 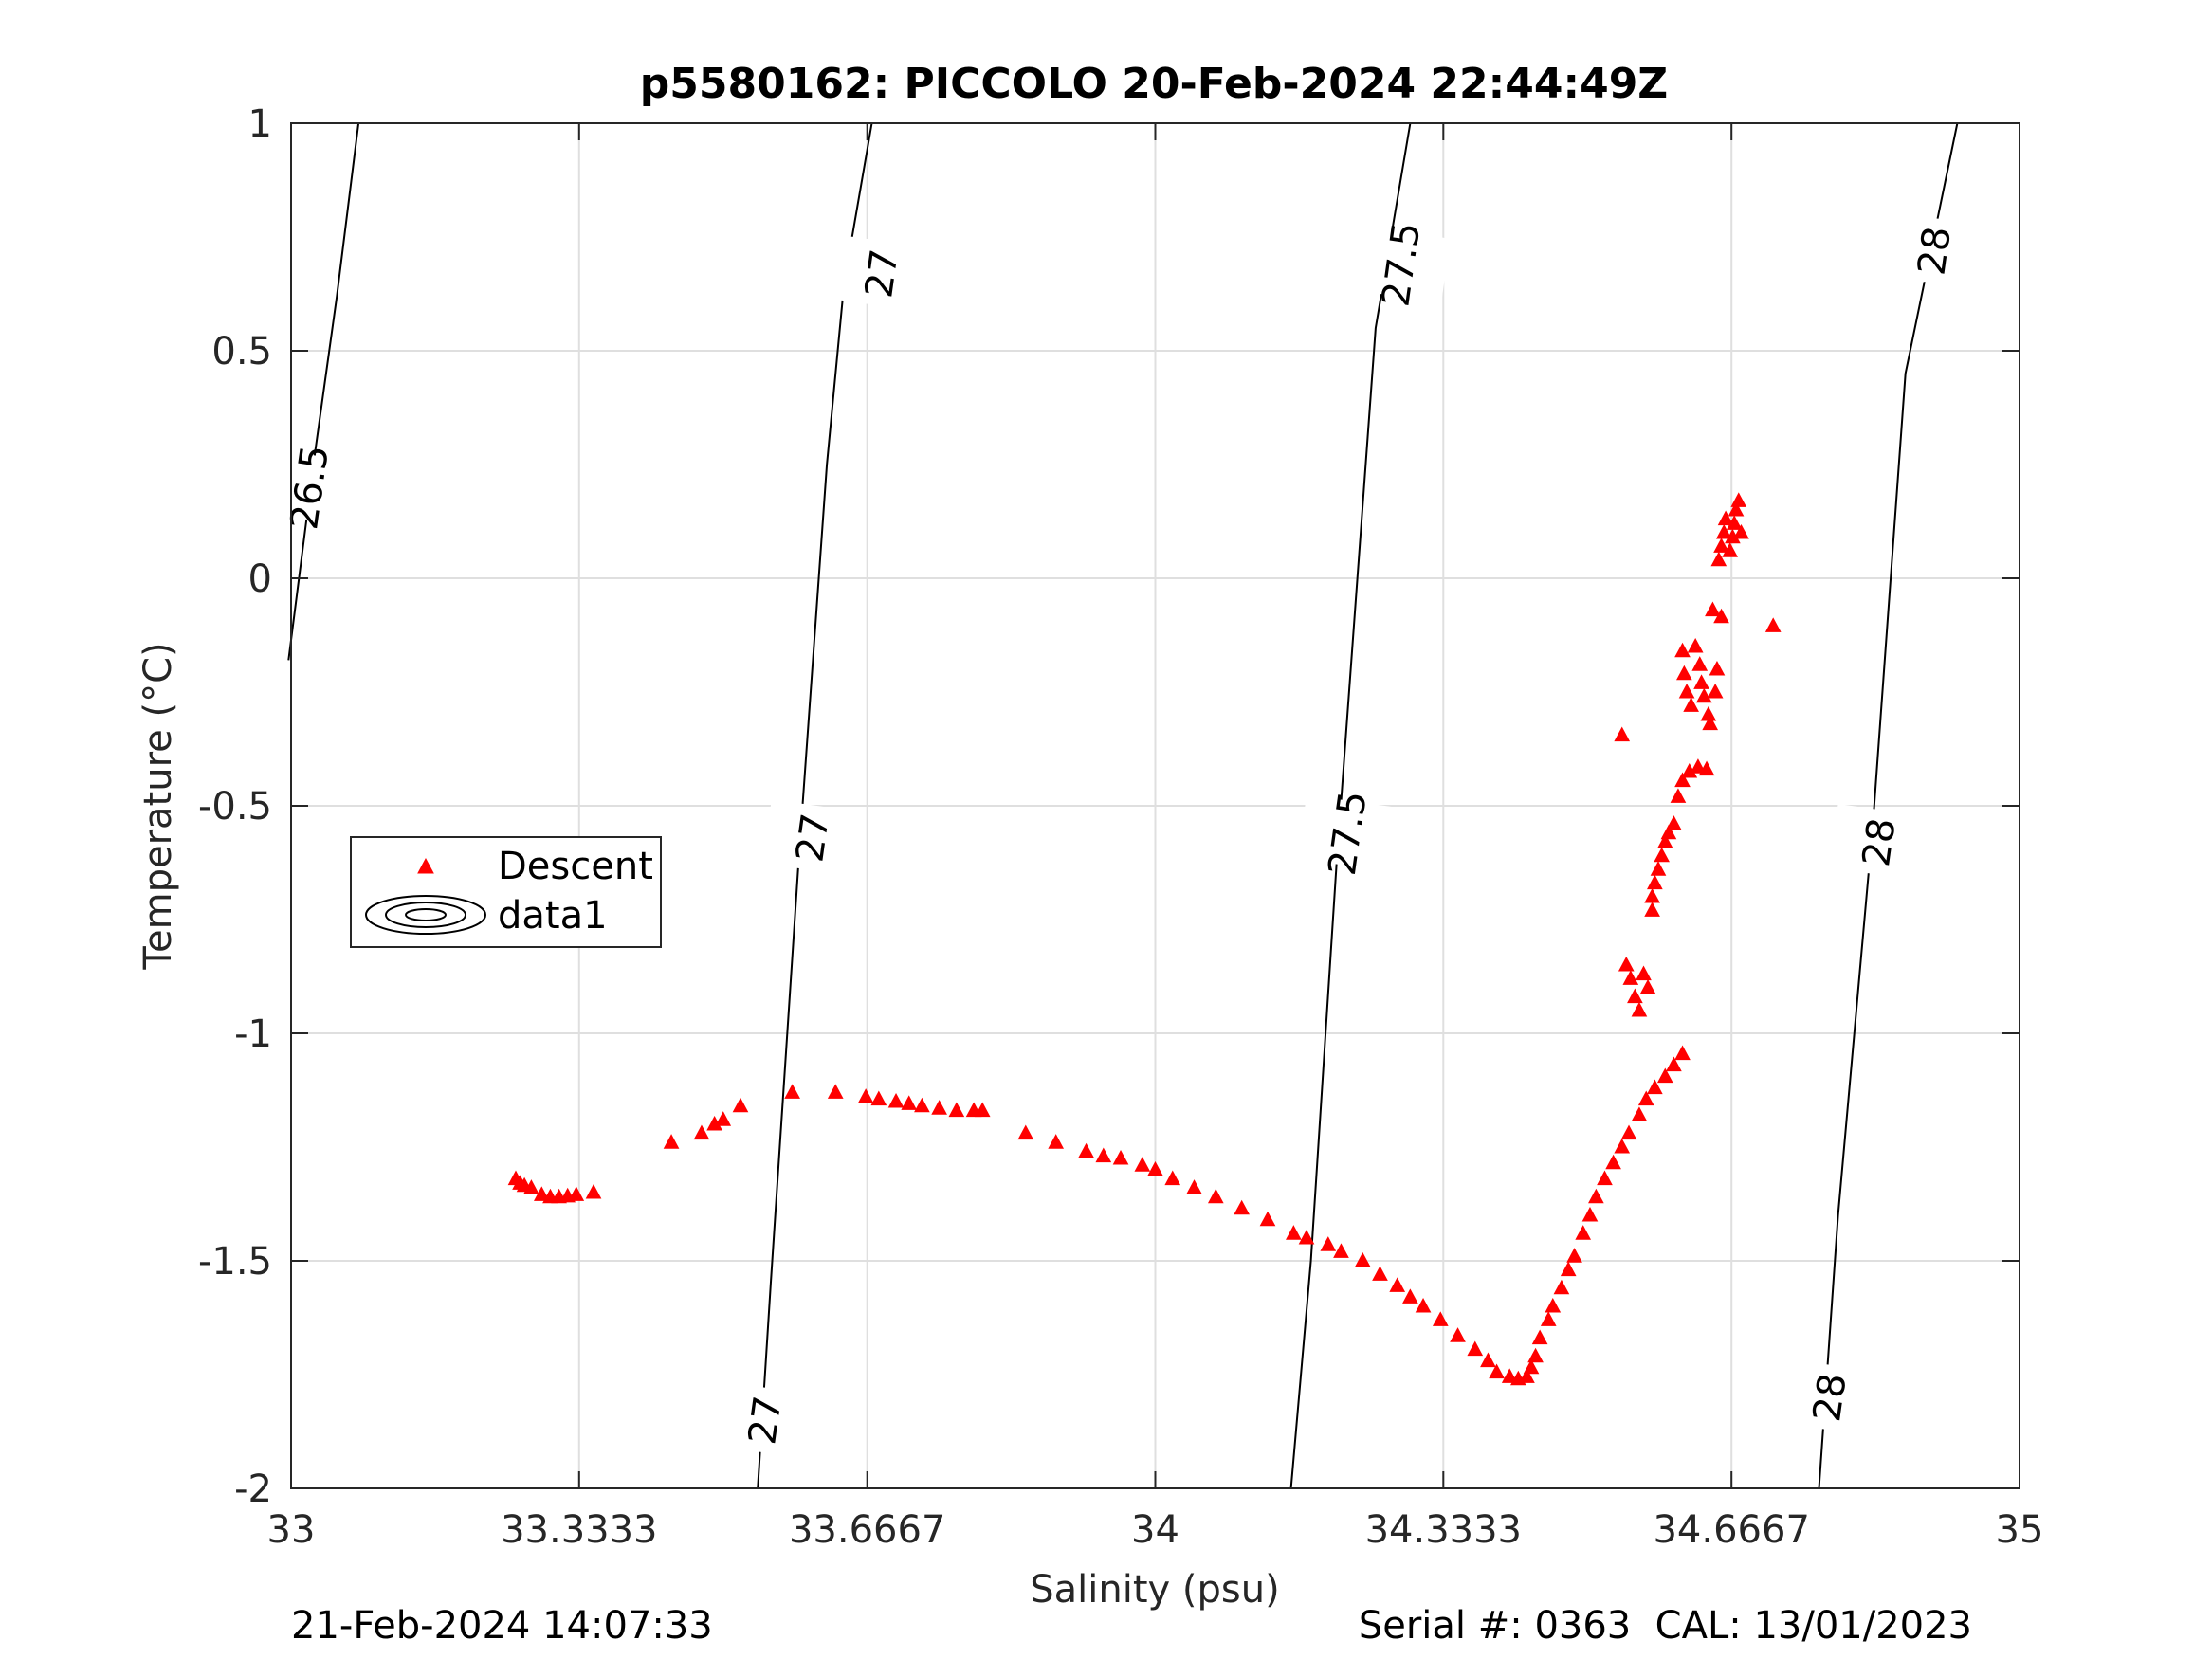 I want to click on footer-timestamp: 21-Feb-2024 14:07:33, so click(x=502, y=1626).